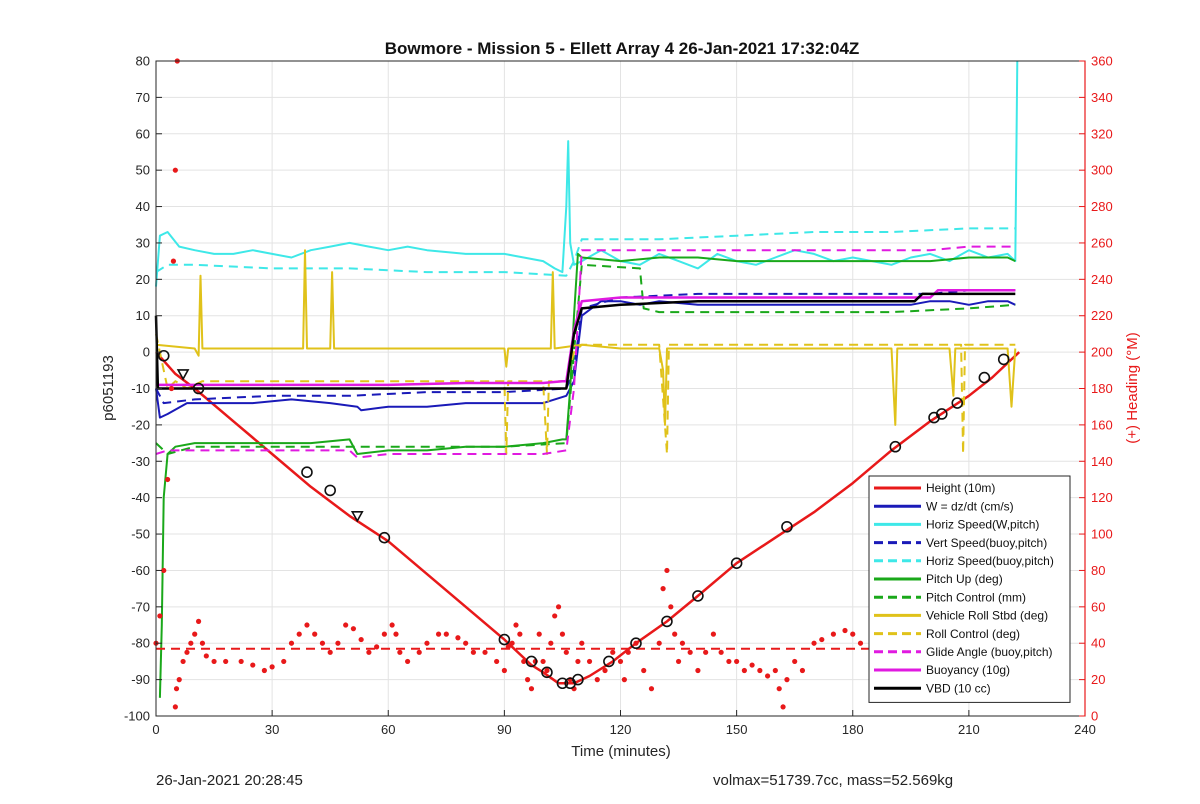 The height and width of the screenshot is (804, 1200). Describe the element at coordinates (143, 133) in the screenshot. I see `y-left-tick-label: 60` at that location.